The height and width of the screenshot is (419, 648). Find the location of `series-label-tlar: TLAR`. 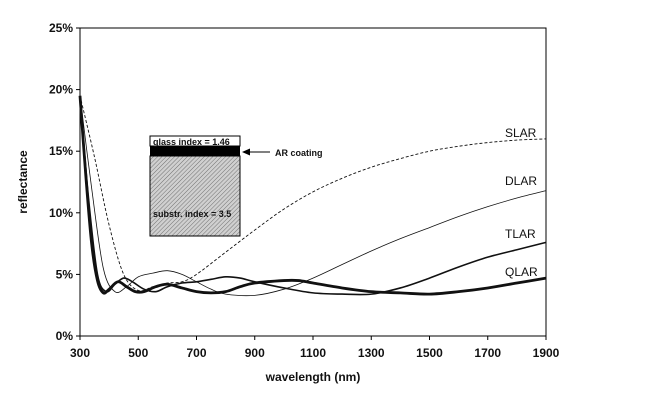

series-label-tlar: TLAR is located at coordinates (520, 234).